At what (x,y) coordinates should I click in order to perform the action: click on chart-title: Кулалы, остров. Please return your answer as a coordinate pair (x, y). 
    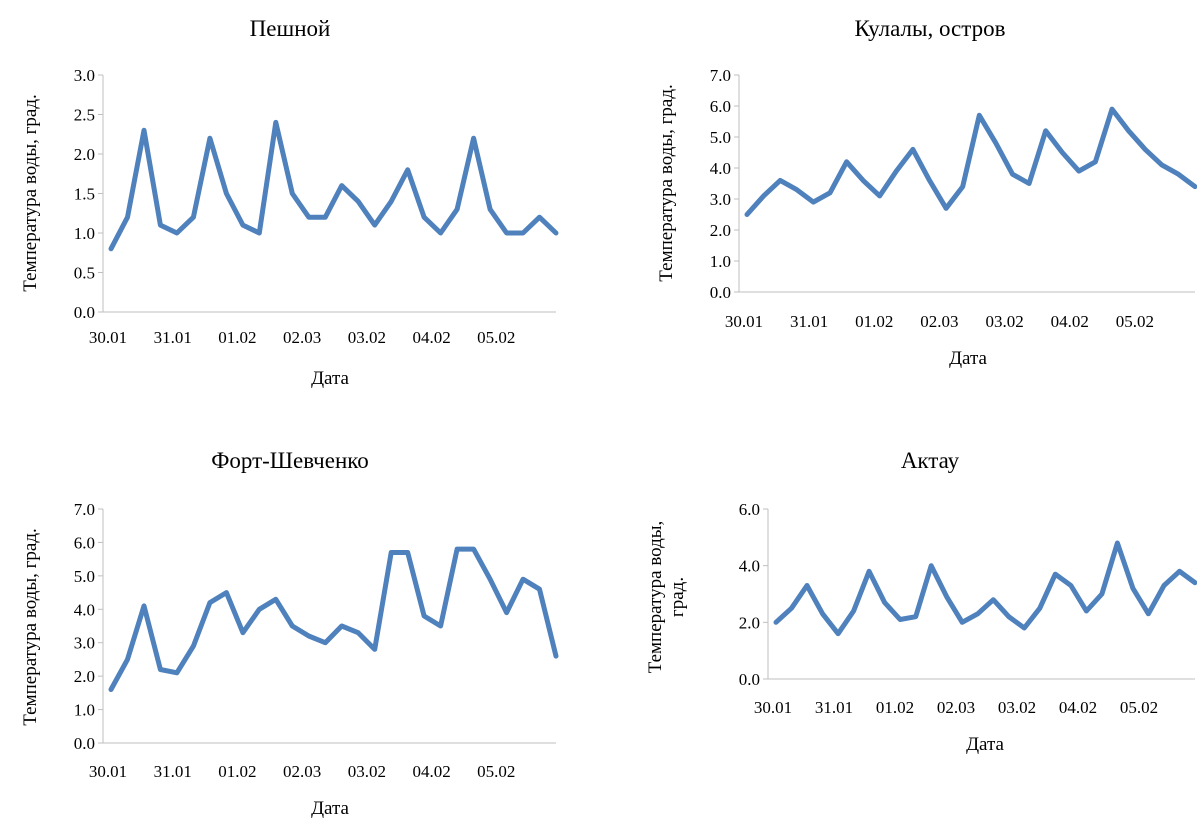
    Looking at the image, I should click on (930, 28).